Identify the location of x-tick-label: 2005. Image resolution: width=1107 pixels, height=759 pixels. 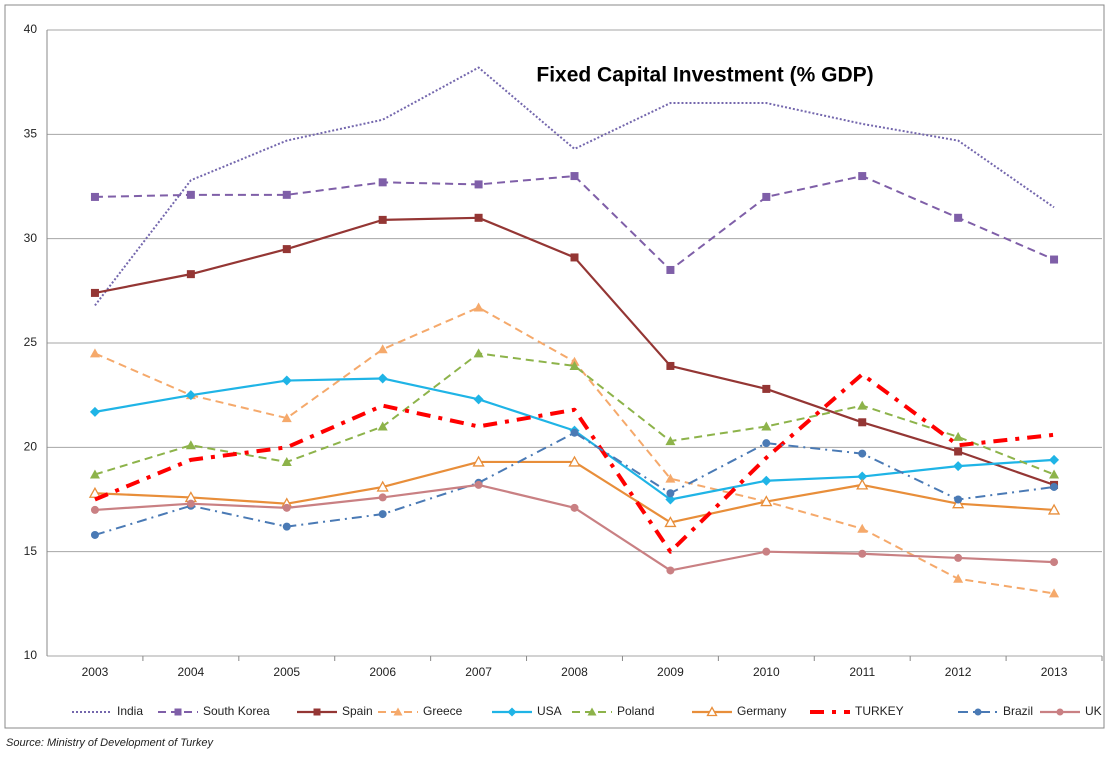
(286, 672).